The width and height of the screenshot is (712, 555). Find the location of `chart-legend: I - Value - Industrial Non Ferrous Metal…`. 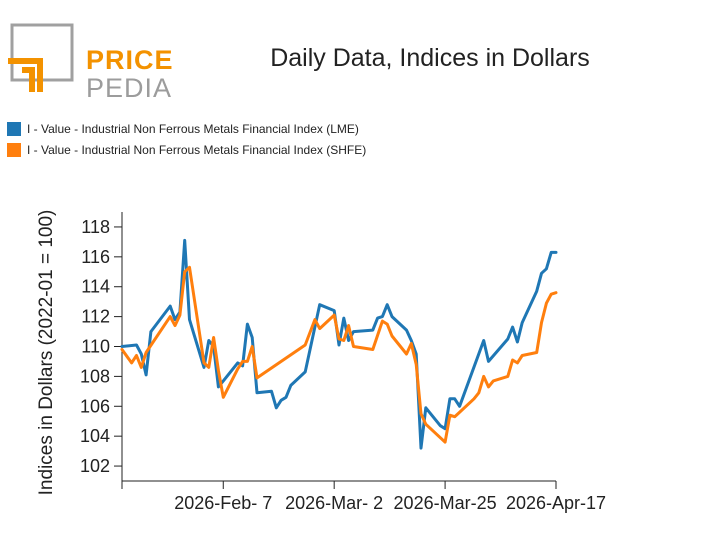

chart-legend: I - Value - Industrial Non Ferrous Metal… is located at coordinates (186, 139).